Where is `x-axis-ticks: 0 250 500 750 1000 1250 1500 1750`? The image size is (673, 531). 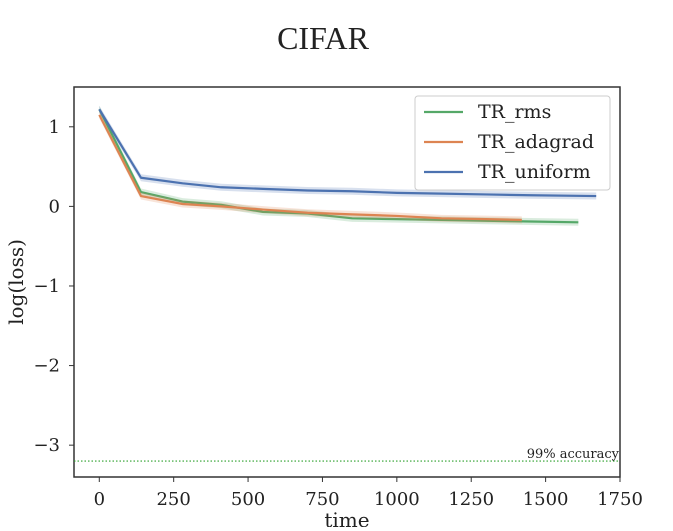 x-axis-ticks: 0 250 500 750 1000 1250 1500 1750 is located at coordinates (368, 493).